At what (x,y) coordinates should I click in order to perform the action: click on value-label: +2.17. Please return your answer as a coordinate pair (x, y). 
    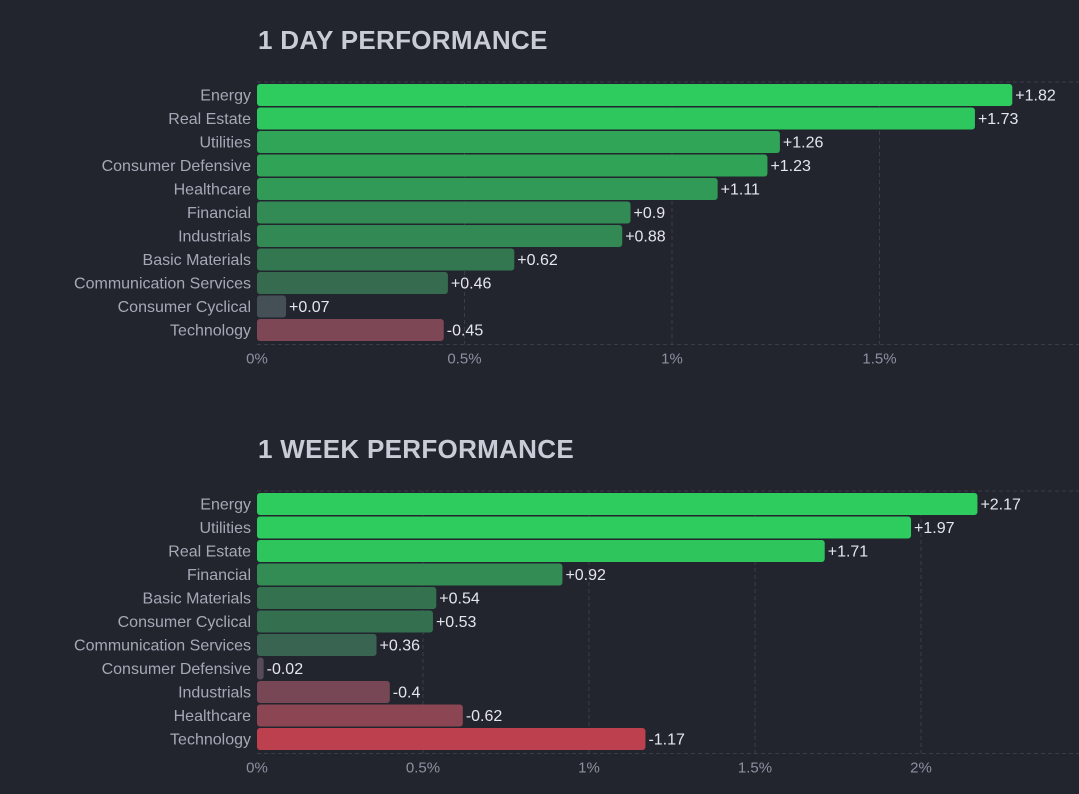
    Looking at the image, I should click on (1000, 505).